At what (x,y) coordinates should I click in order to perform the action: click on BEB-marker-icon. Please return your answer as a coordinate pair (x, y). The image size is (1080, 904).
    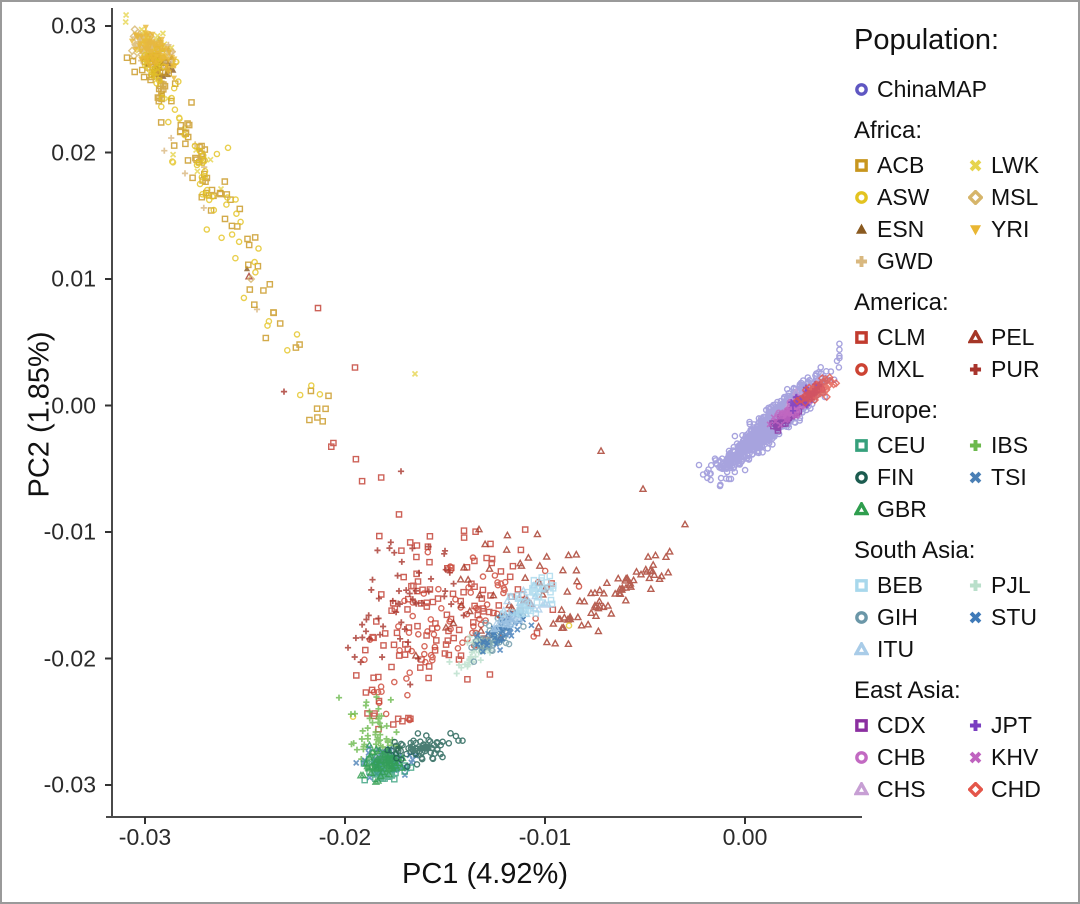
    Looking at the image, I should click on (861, 585).